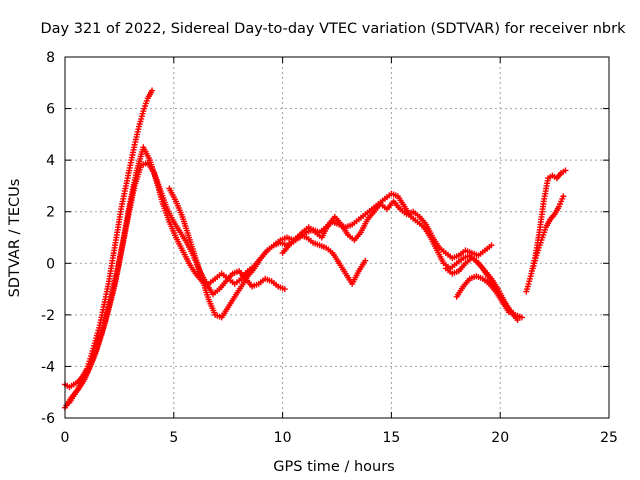 The image size is (640, 480). What do you see at coordinates (48, 367) in the screenshot?
I see `y-tick-label: -4` at bounding box center [48, 367].